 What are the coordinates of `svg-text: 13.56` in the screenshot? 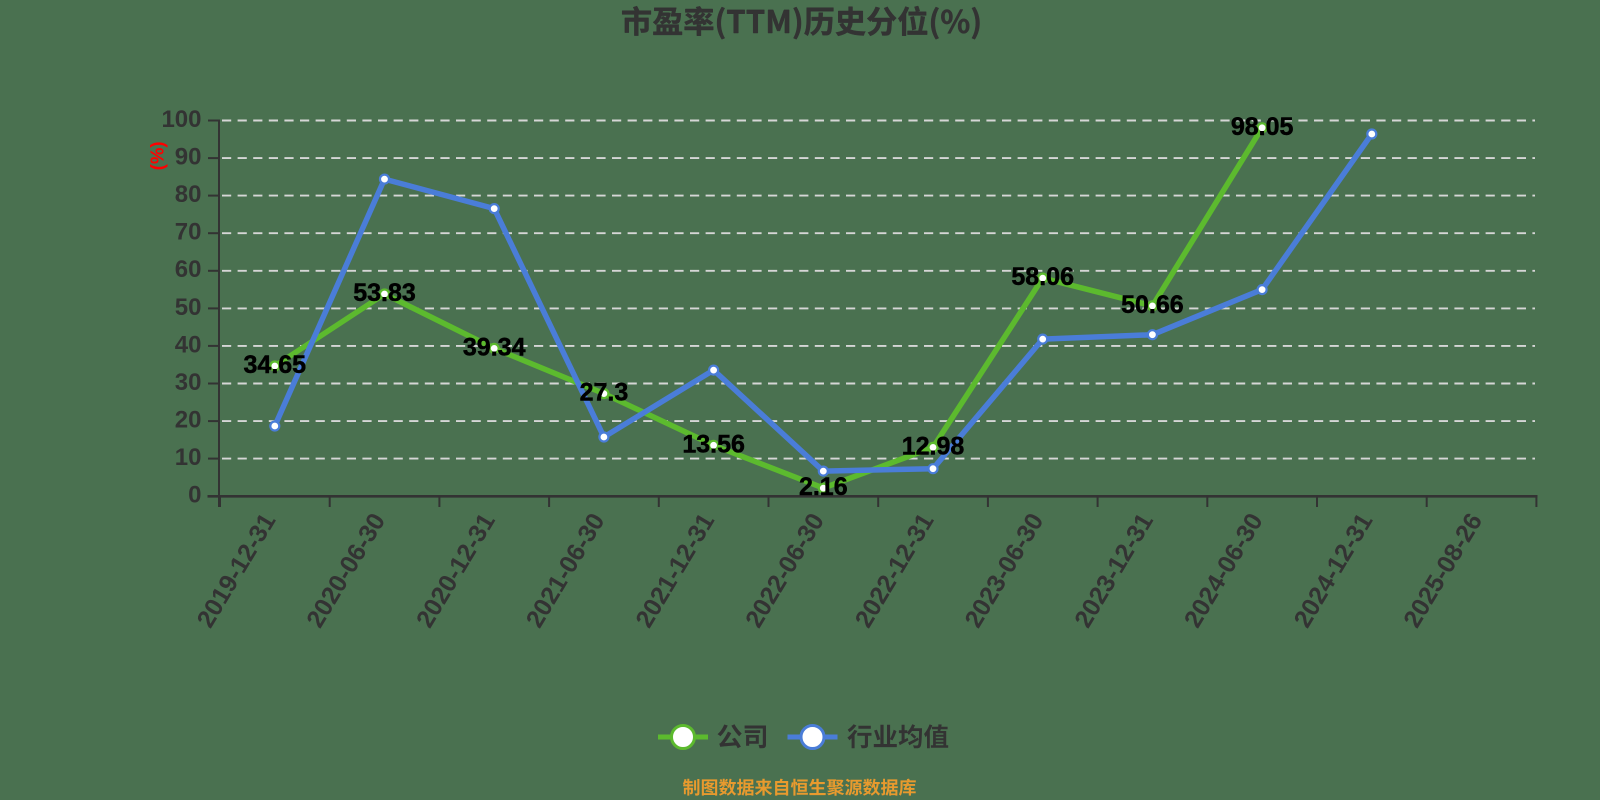 It's located at (713, 444).